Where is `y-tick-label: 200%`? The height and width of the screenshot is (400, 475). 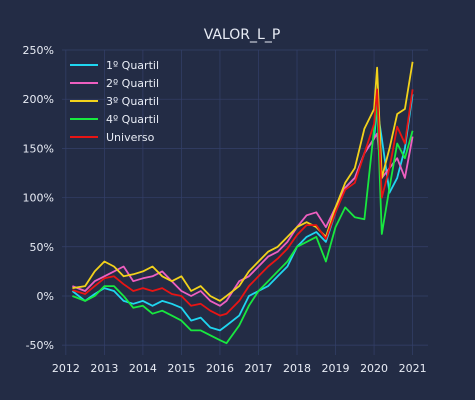 y-tick-label: 200% is located at coordinates (38, 99).